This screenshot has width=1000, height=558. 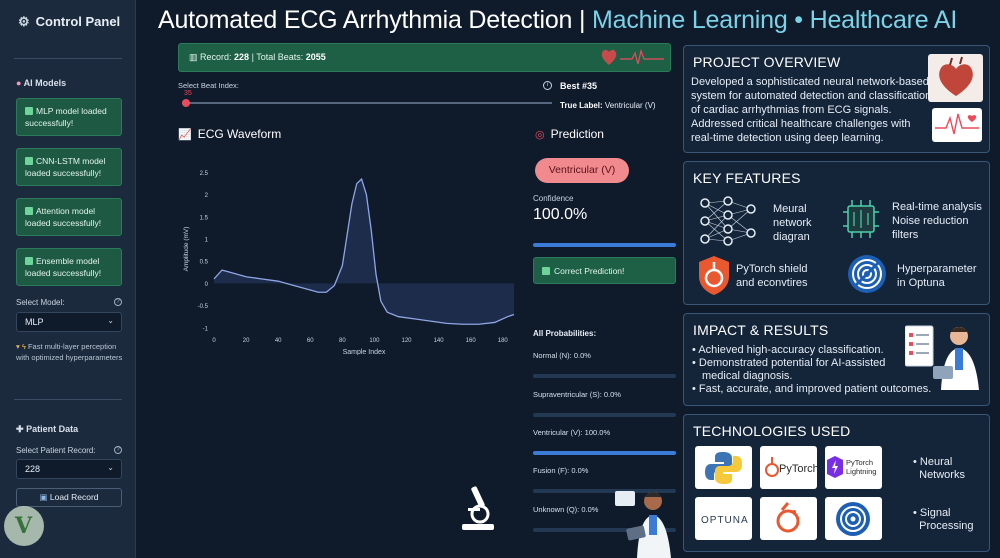 I want to click on optuna-text-icon: OPTUNA, so click(x=724, y=520).